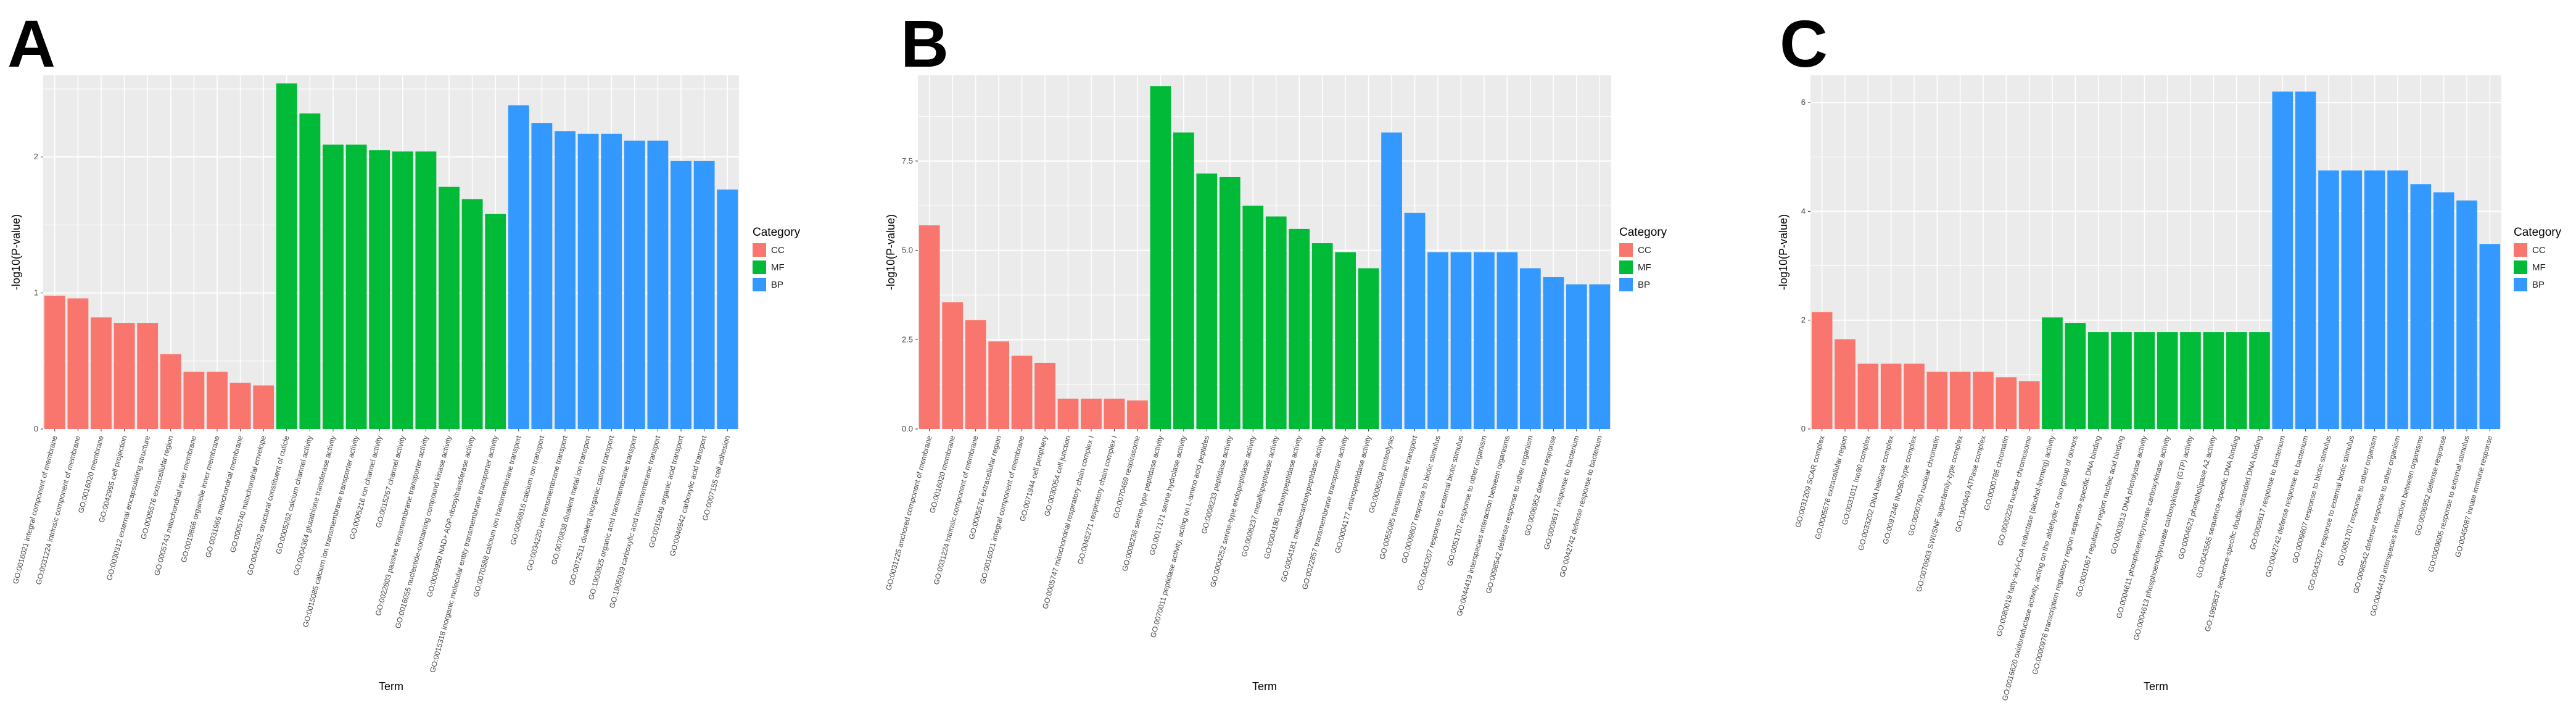 The image size is (2576, 708). Describe the element at coordinates (2448, 504) in the screenshot. I see `x-tick-label: GO:0009605 response to external stimulus` at that location.